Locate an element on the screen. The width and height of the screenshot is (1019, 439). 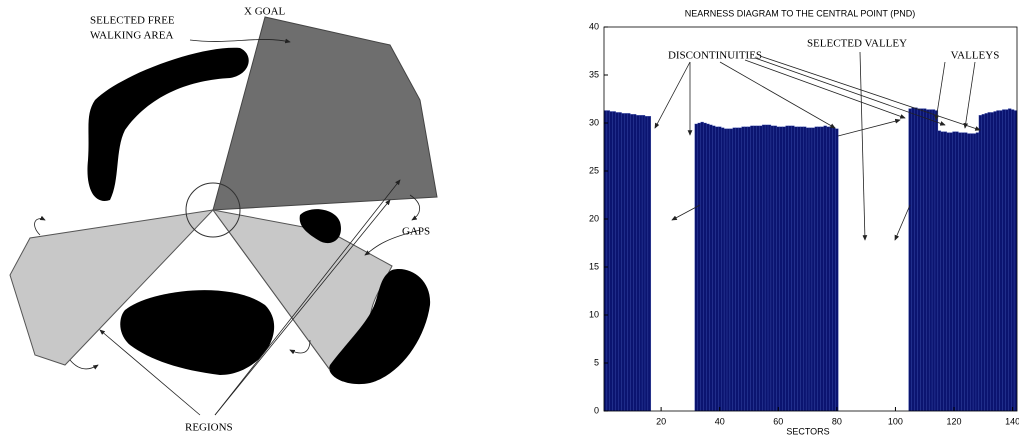
x-tick-label: 100 is located at coordinates (895, 421).